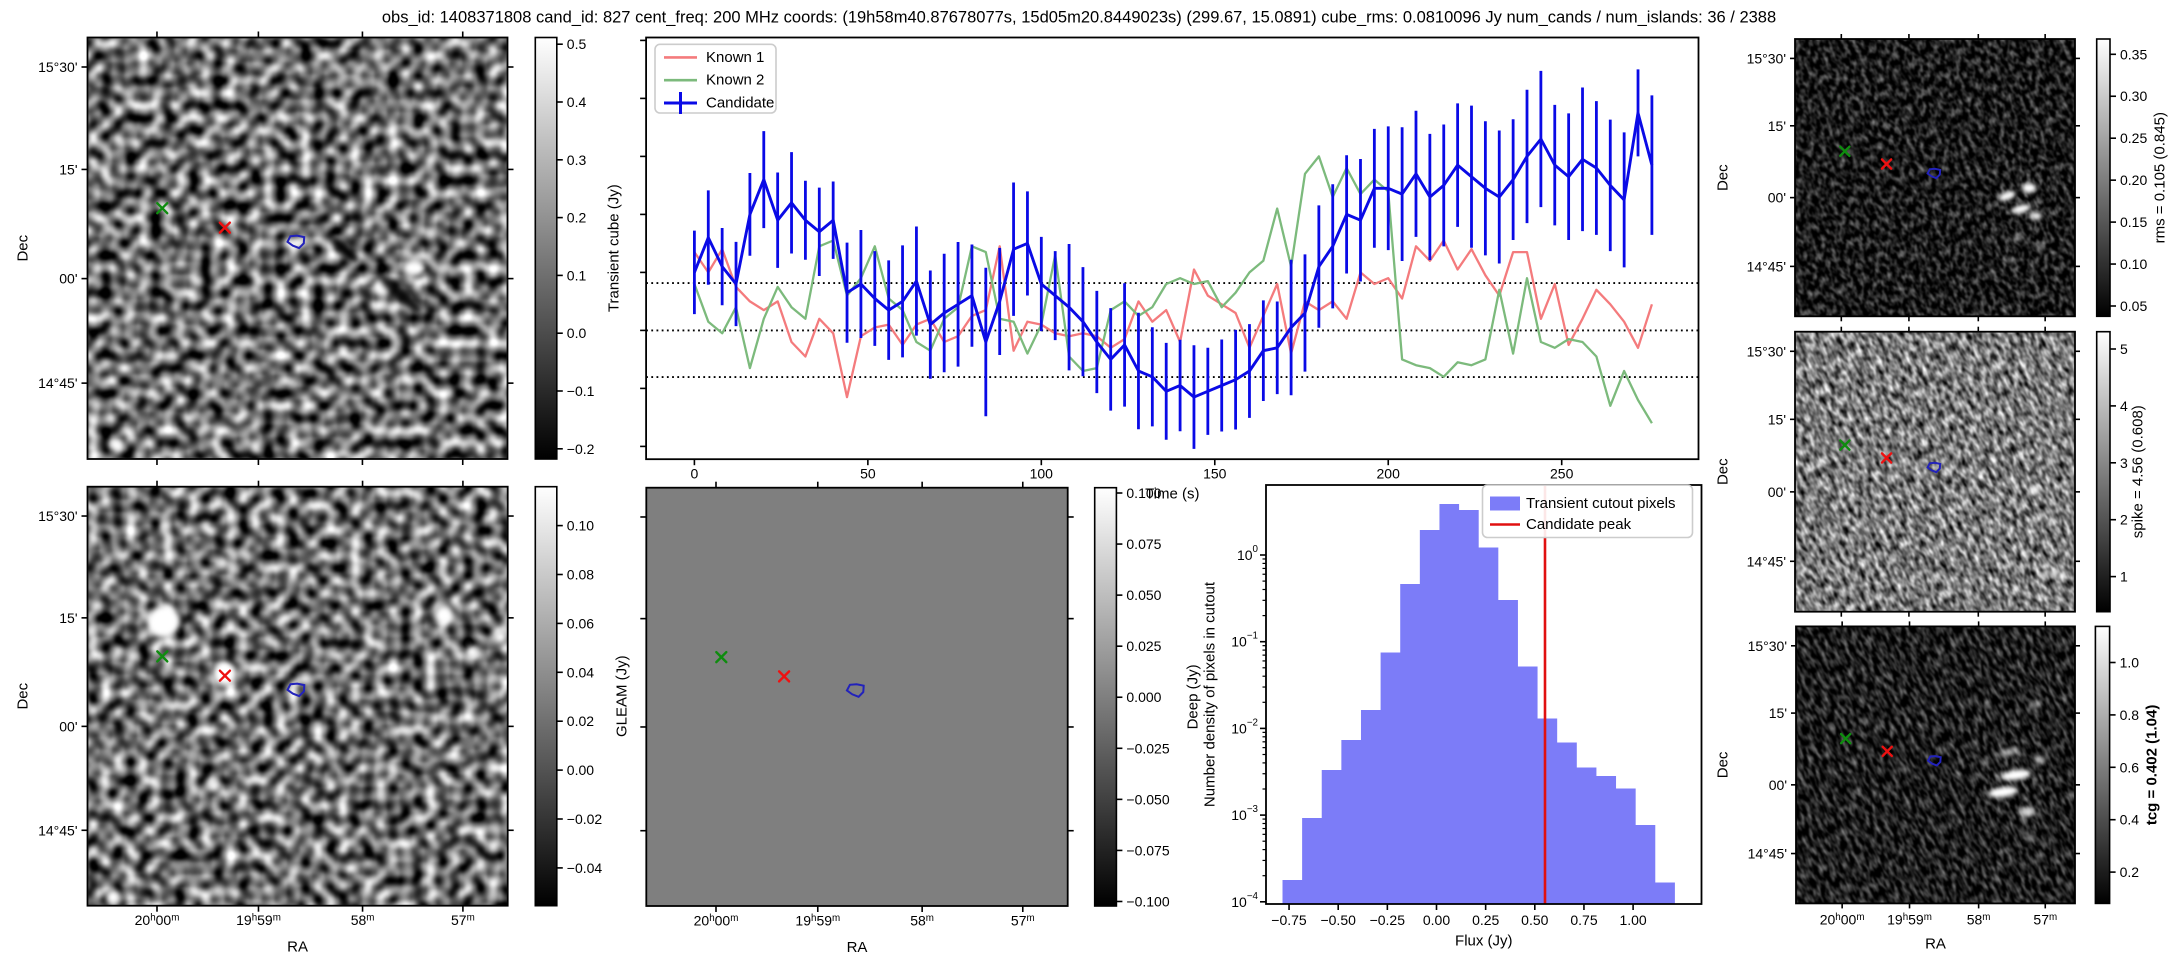 The image size is (2179, 960). What do you see at coordinates (622, 696) in the screenshot?
I see `svg-text: GLEAM (Jy)` at bounding box center [622, 696].